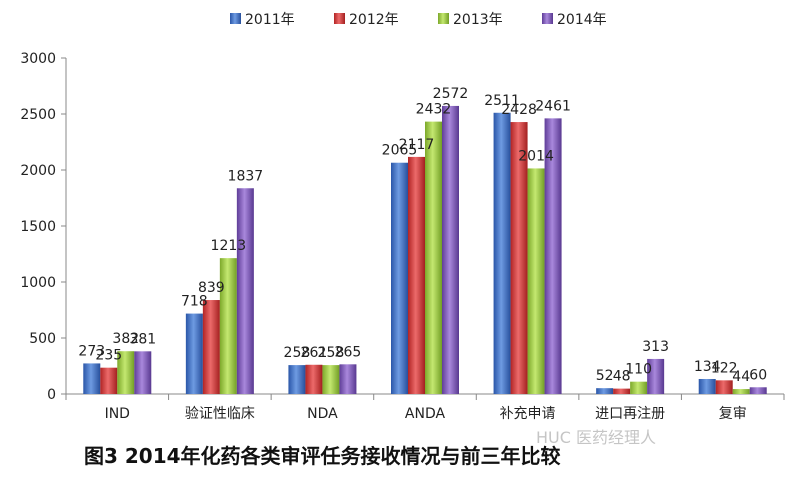 The image size is (800, 481). Describe the element at coordinates (211, 347) in the screenshot. I see `bar-2012年-验证性临床` at that location.